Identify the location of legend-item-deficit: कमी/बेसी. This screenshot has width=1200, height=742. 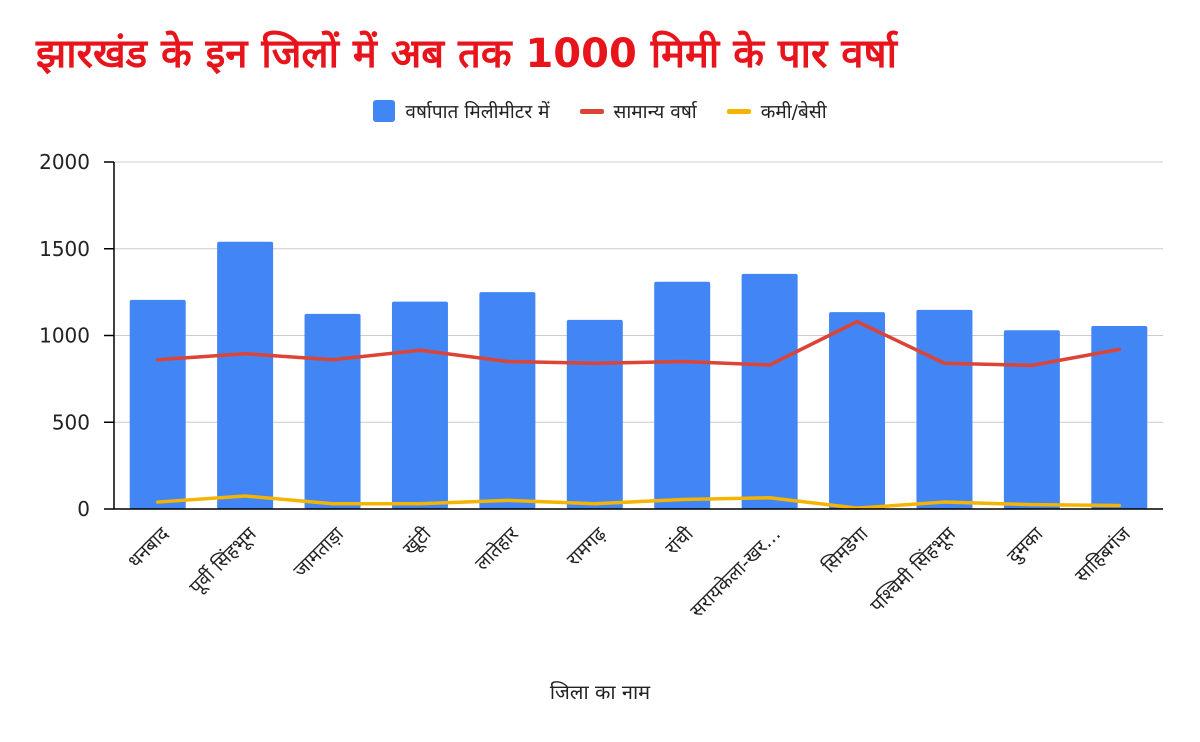
(776, 111).